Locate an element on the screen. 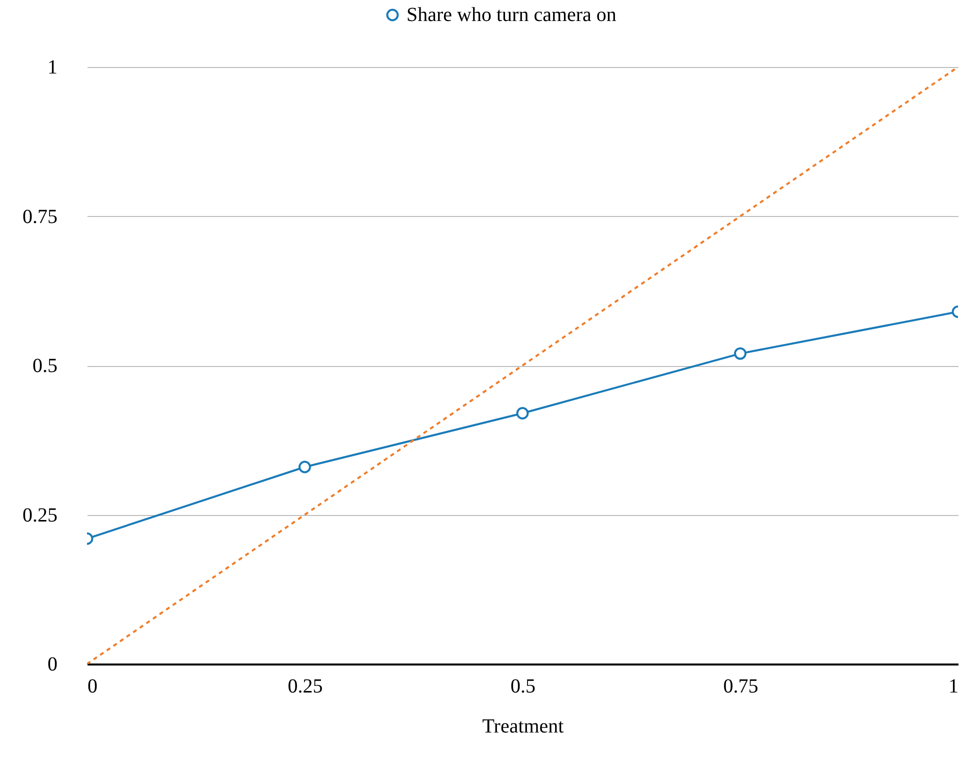  y-tick-label: 1 is located at coordinates (53, 67).